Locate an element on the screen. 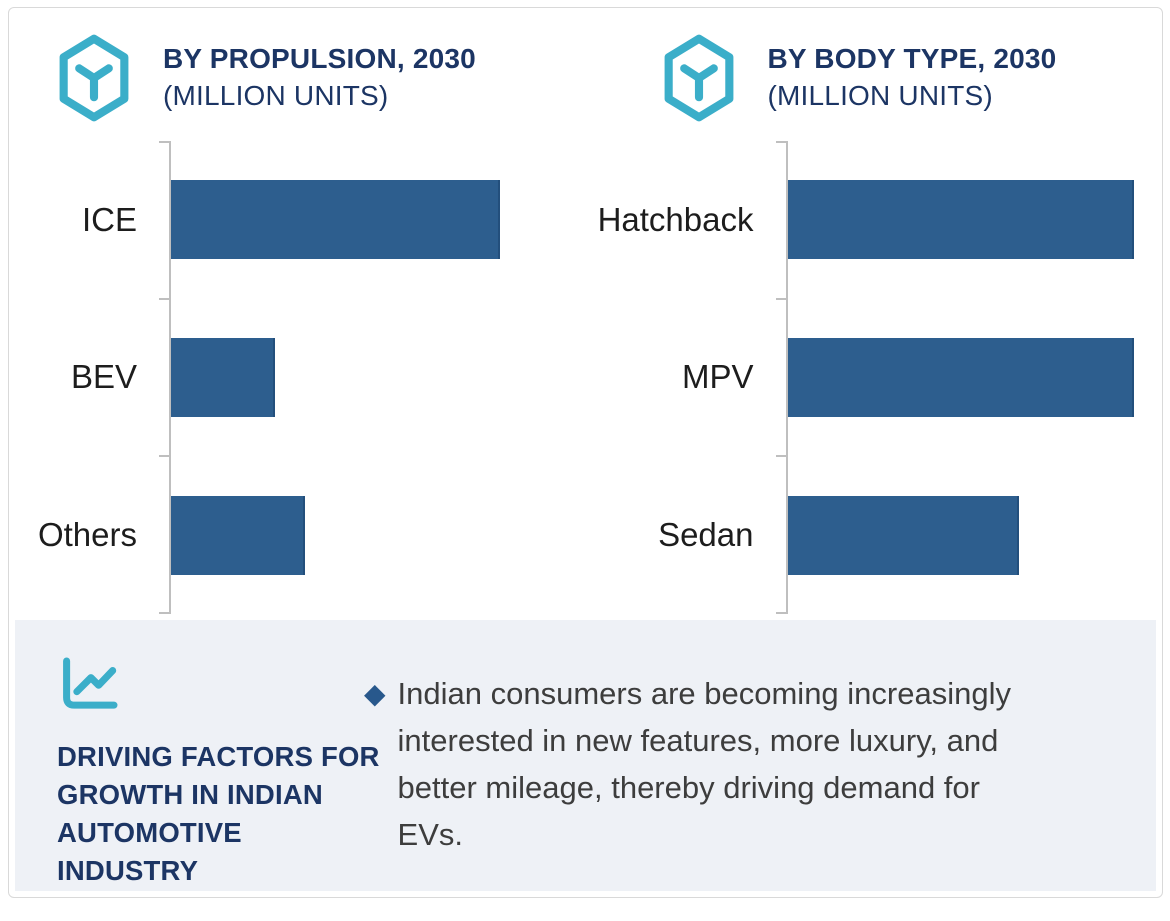 This screenshot has width=1170, height=921. chart-row: BEV is located at coordinates (297, 378).